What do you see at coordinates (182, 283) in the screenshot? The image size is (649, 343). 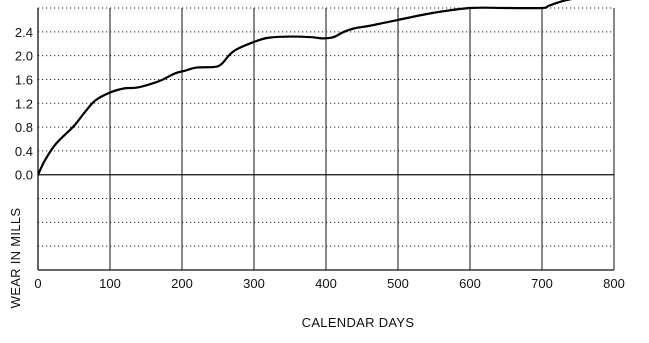 I see `x-tick-label: 200` at bounding box center [182, 283].